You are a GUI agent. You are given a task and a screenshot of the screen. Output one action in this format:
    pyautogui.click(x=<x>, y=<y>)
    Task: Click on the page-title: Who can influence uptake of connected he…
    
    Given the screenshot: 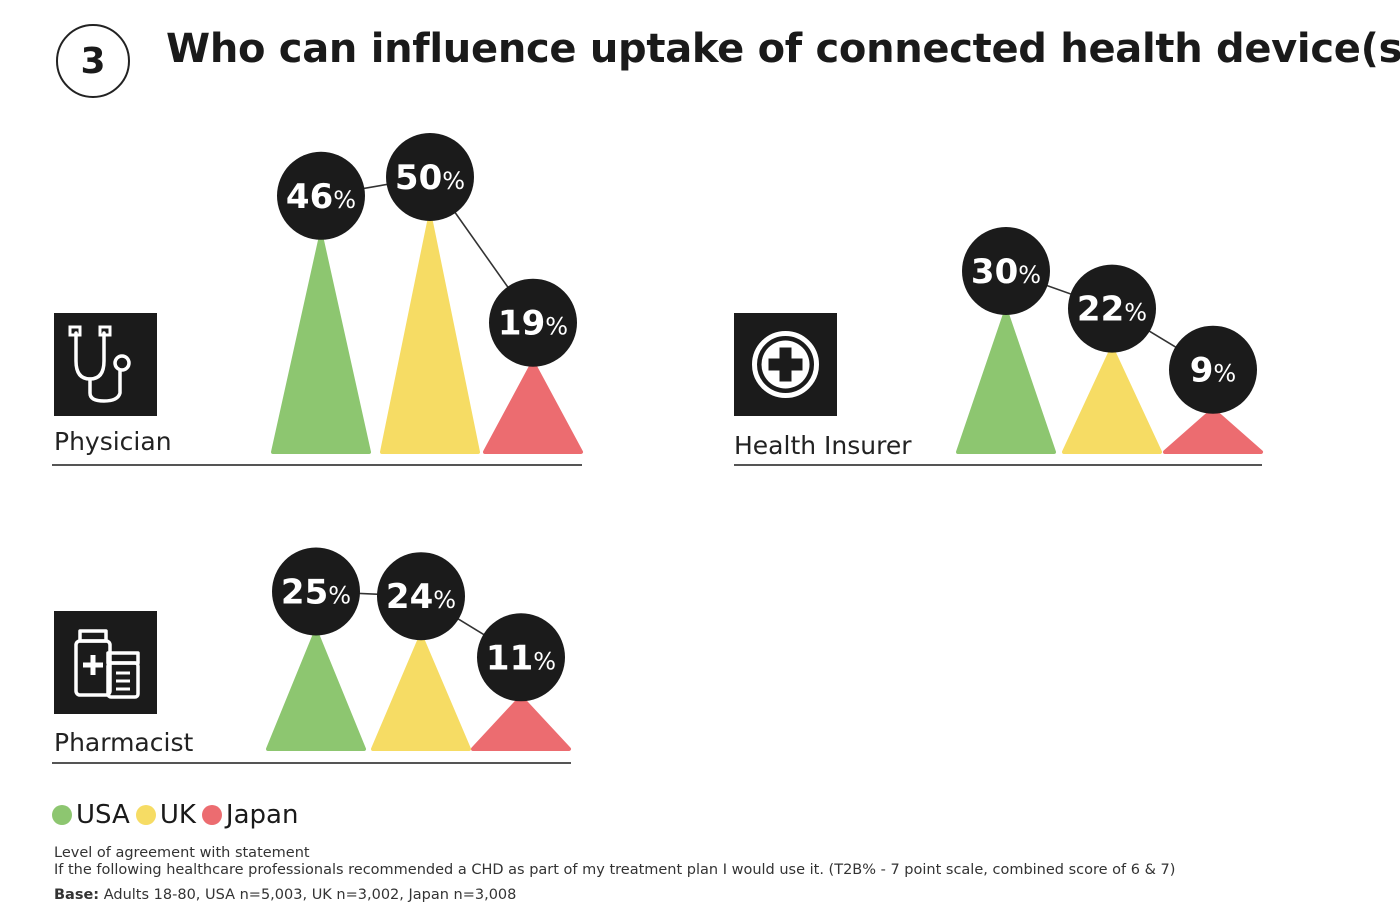 What is the action you would take?
    pyautogui.click(x=783, y=49)
    